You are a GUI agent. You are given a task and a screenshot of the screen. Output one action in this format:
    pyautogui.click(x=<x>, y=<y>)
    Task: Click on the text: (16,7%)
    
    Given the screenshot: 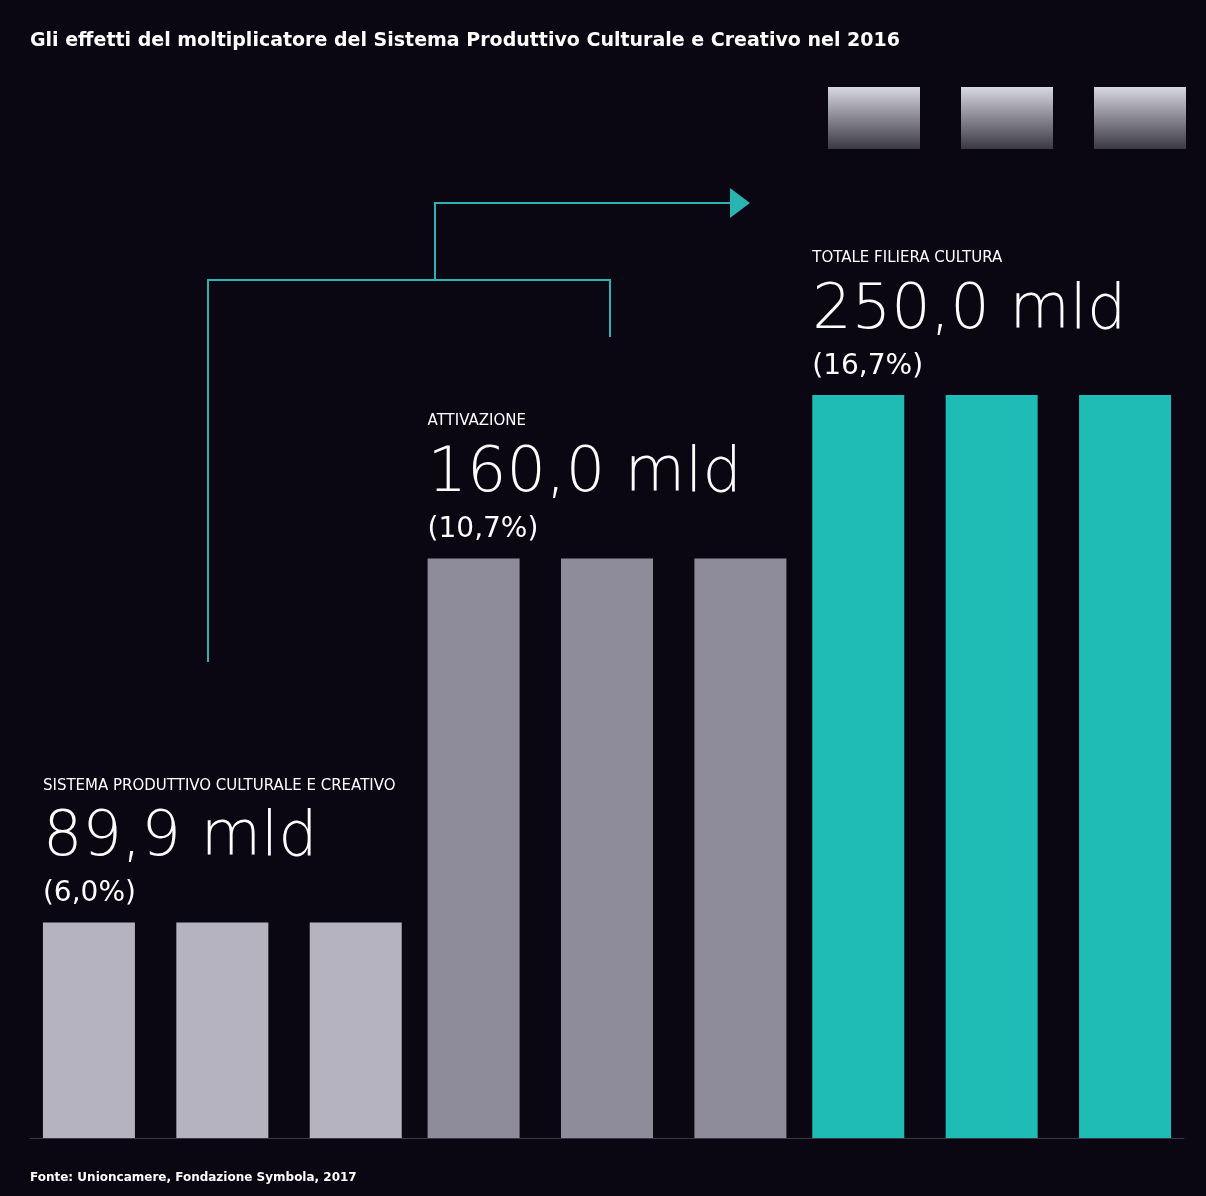 What is the action you would take?
    pyautogui.click(x=868, y=364)
    